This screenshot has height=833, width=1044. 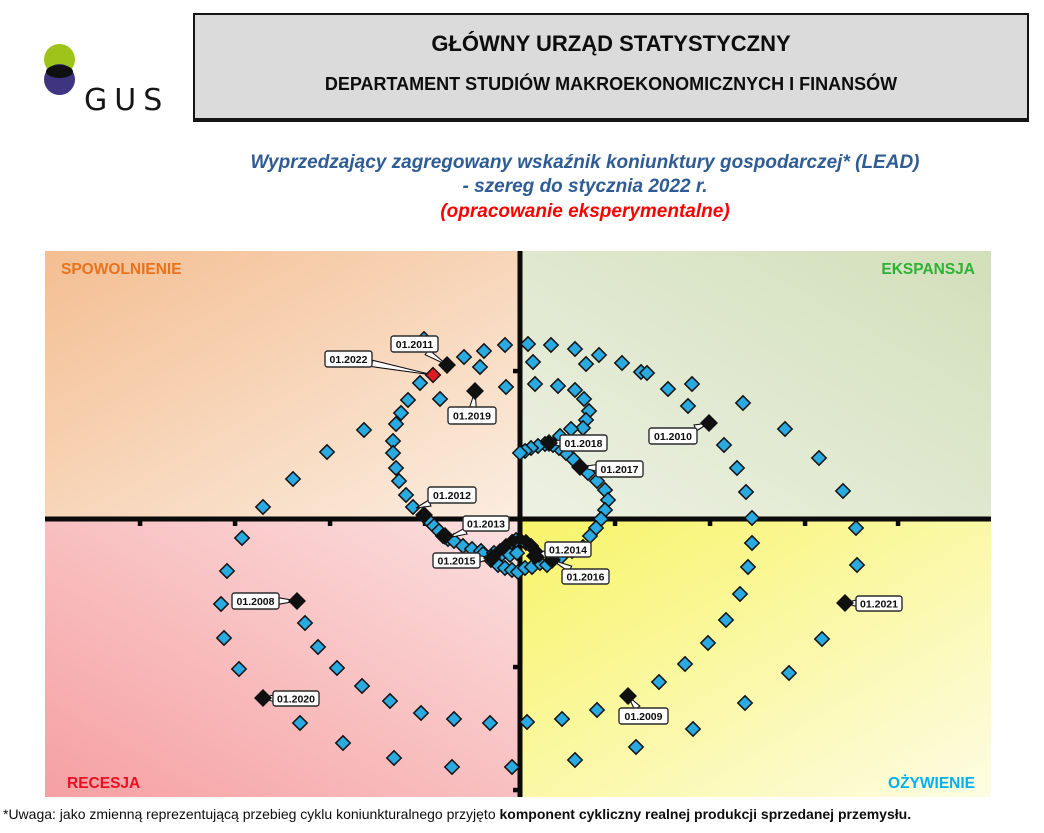 I want to click on callout-box-01.2010, so click(x=673, y=436).